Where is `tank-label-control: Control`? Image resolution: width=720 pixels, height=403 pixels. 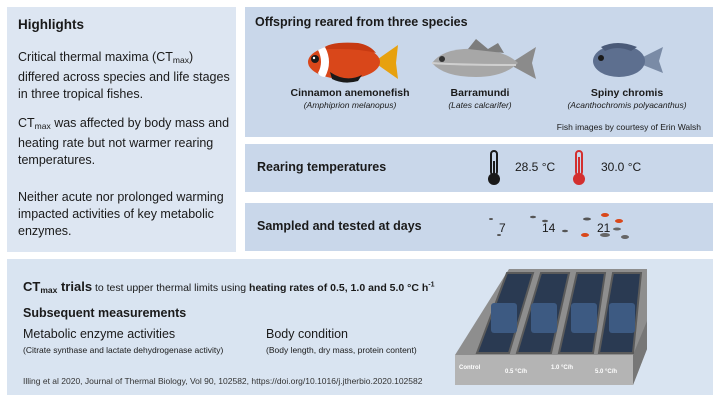
tank-label-control: Control is located at coordinates (470, 368).